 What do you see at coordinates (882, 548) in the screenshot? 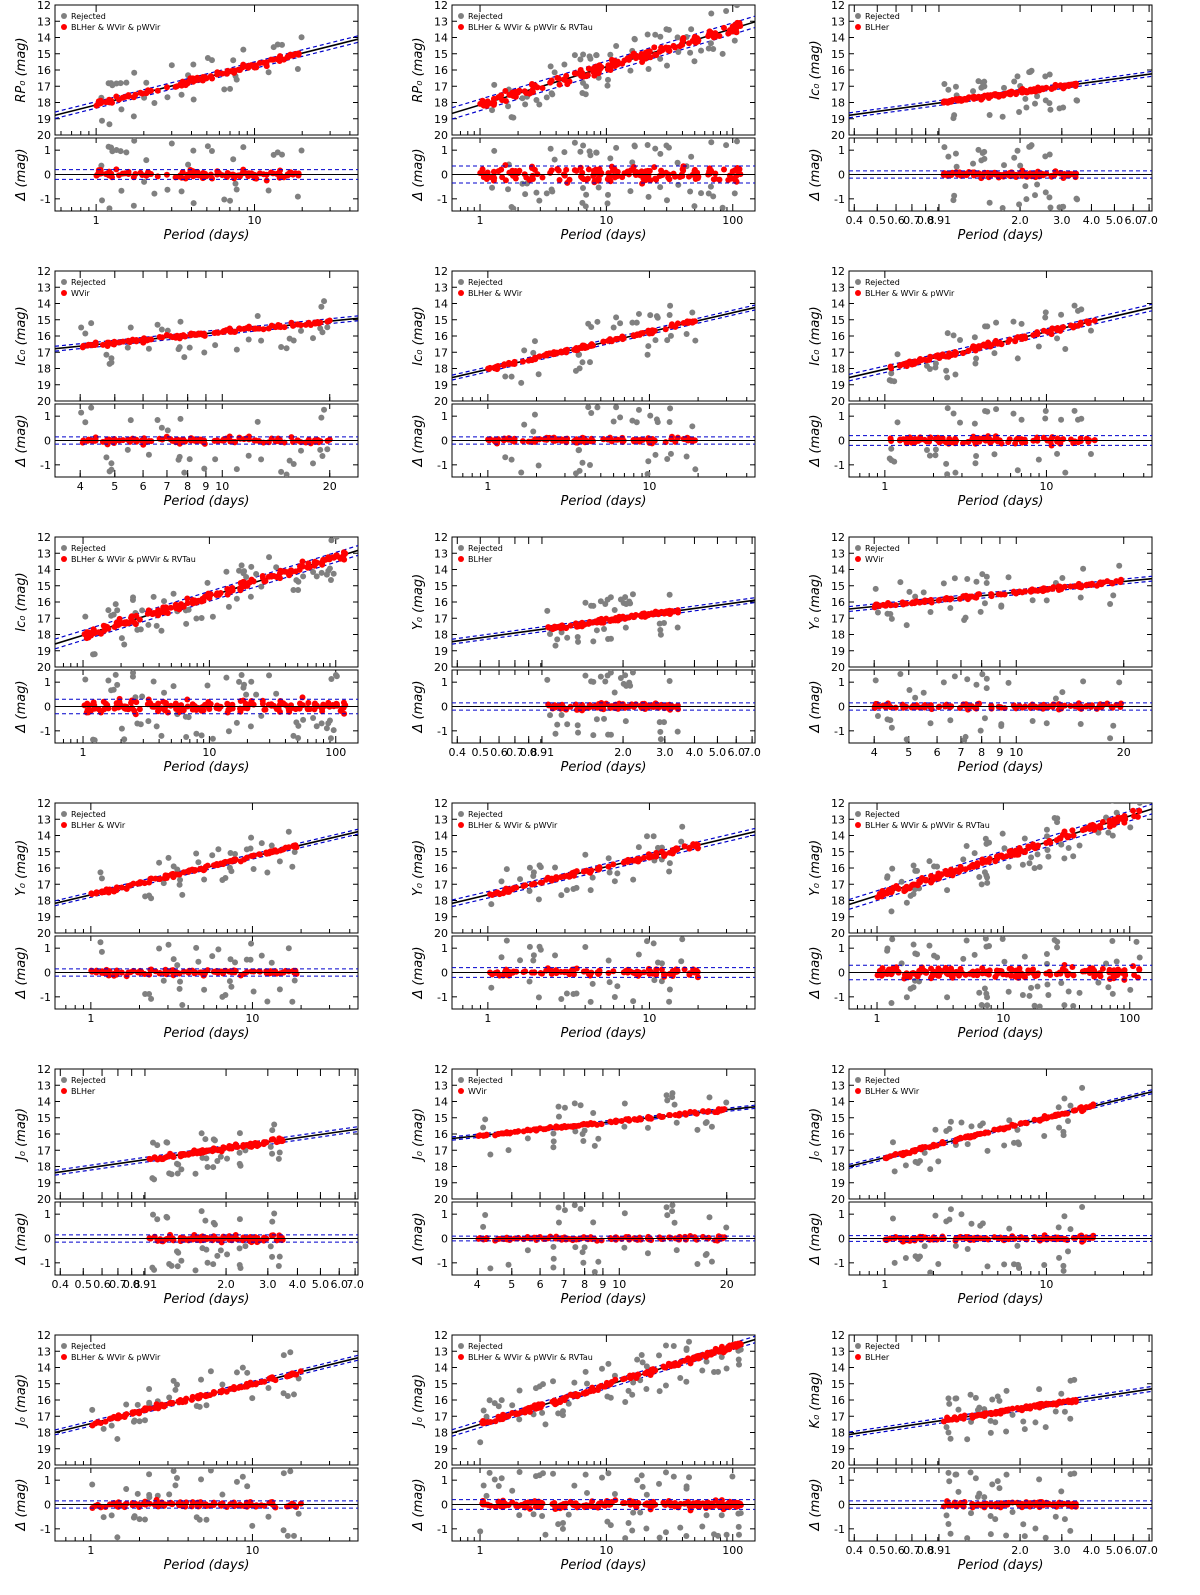
I see `legend-rejected-label: Rejected` at bounding box center [882, 548].